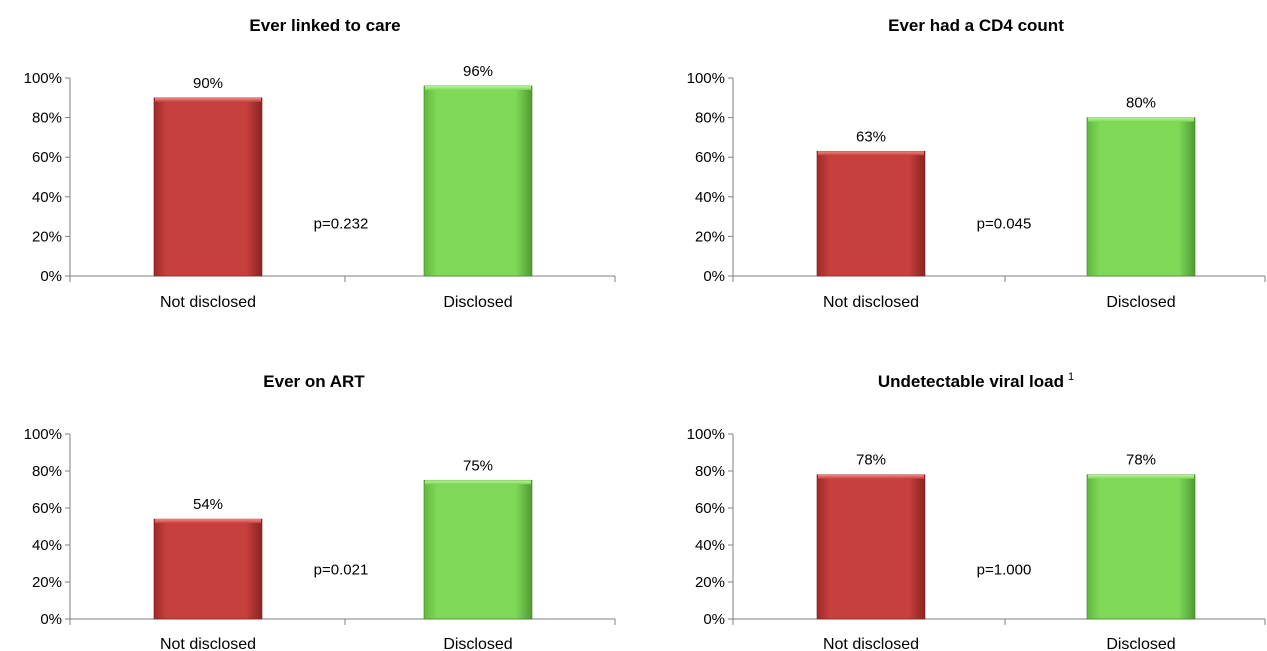 The height and width of the screenshot is (651, 1267). What do you see at coordinates (1004, 570) in the screenshot?
I see `p-value-annotation: p=1.000` at bounding box center [1004, 570].